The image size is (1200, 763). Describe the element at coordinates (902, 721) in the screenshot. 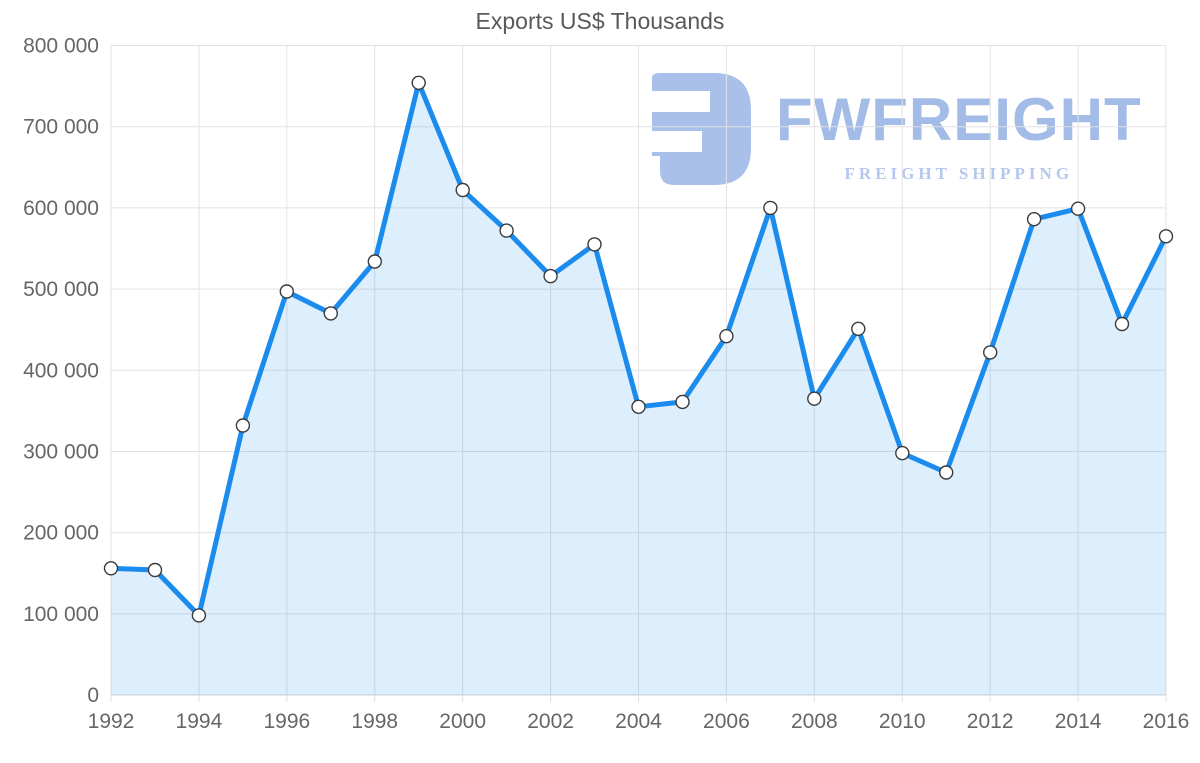

I see `x-axis-tick-label: 2010` at that location.